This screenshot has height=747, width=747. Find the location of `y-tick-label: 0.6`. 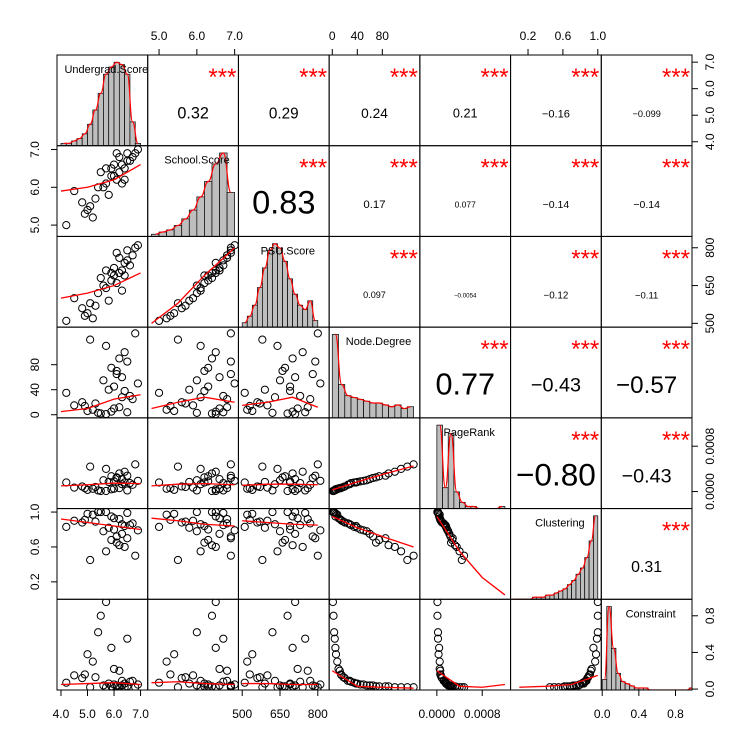

y-tick-label: 0.6 is located at coordinates (35, 546).